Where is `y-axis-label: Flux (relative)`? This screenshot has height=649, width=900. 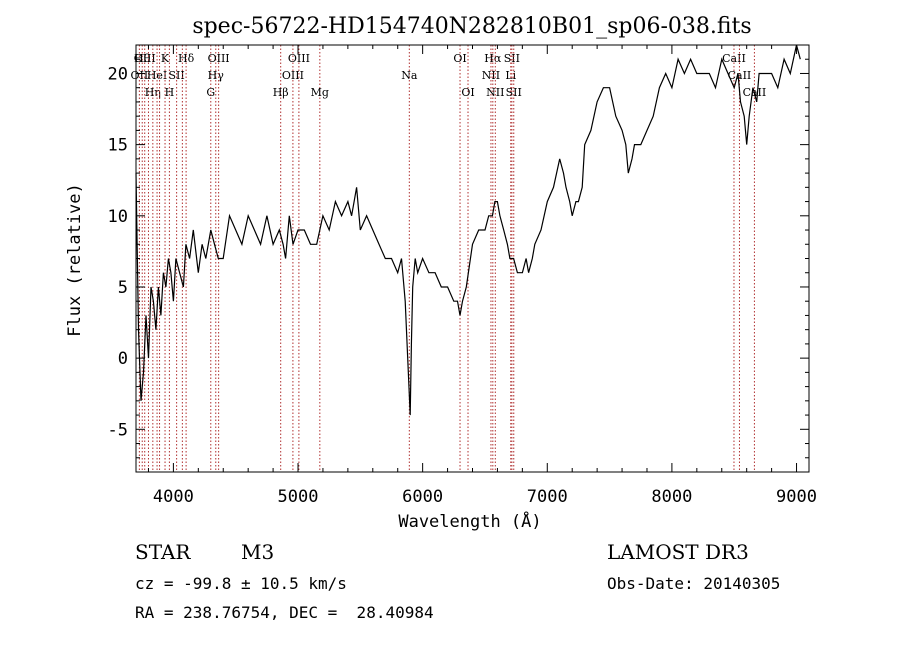 y-axis-label: Flux (relative) is located at coordinates (75, 260).